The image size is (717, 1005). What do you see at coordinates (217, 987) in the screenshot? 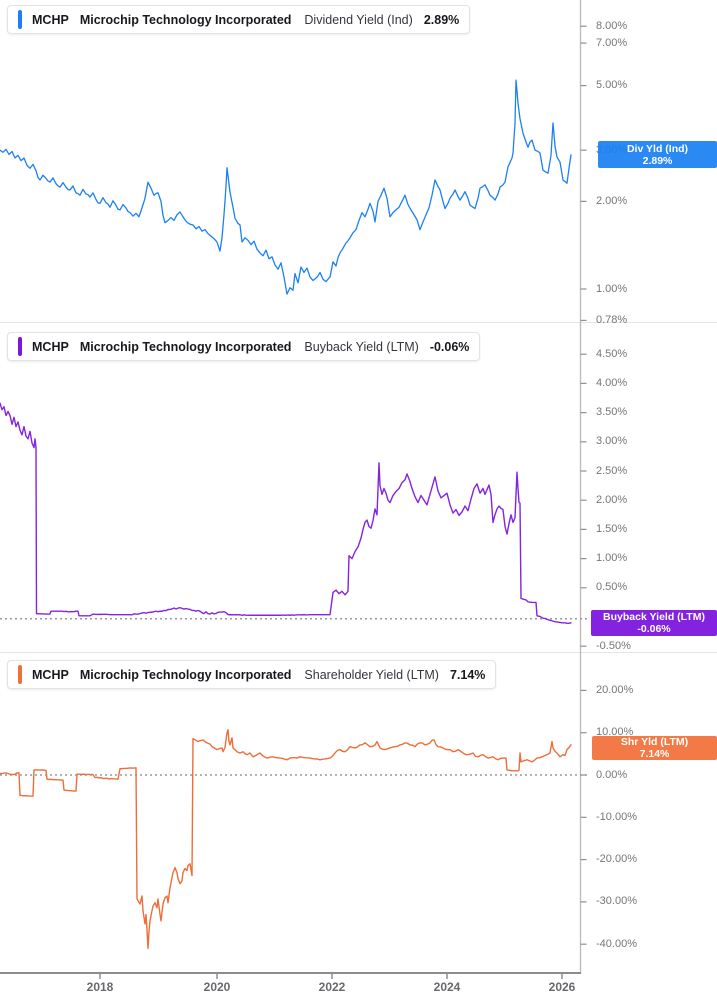
I see `x-axis-year-label: 2020` at bounding box center [217, 987].